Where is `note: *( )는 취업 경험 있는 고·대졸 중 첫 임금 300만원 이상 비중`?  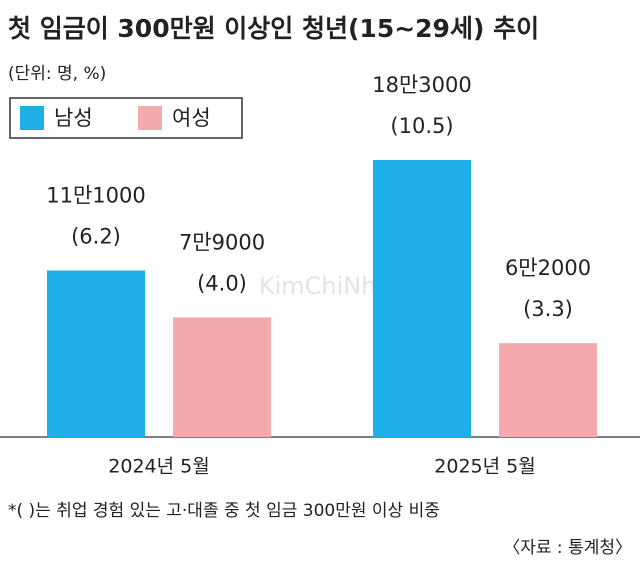
note: *( )는 취업 경험 있는 고·대졸 중 첫 임금 300만원 이상 비중 is located at coordinates (224, 511).